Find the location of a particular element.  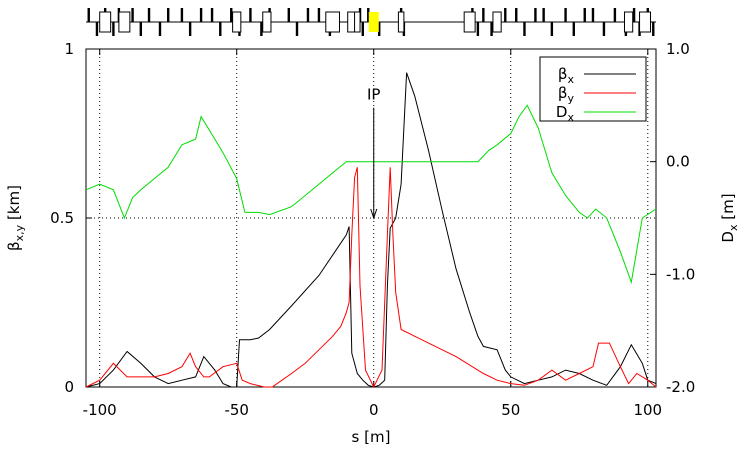

lattice-element-strip is located at coordinates (371, 22).